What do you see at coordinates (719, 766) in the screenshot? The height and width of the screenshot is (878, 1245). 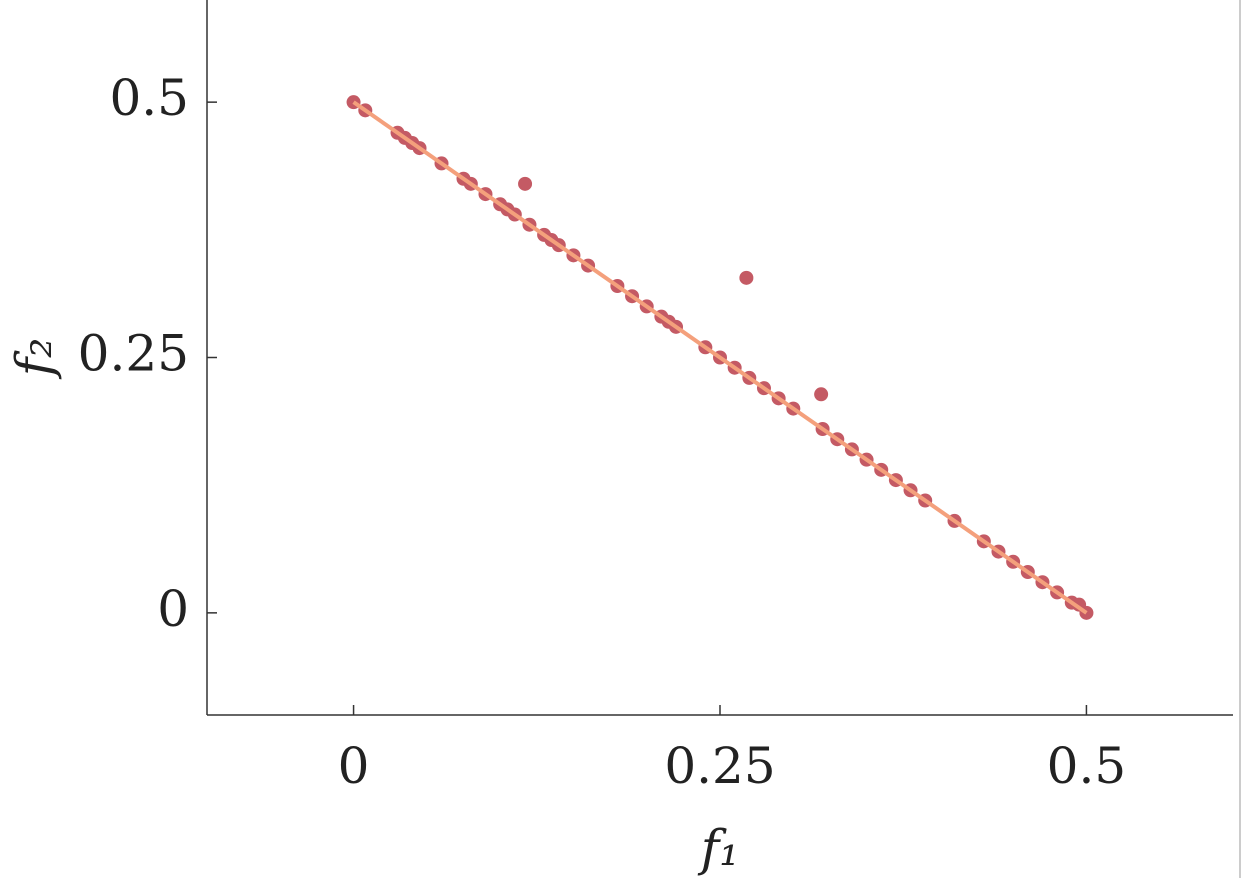 I see `x-tick-label: 0.25` at bounding box center [719, 766].